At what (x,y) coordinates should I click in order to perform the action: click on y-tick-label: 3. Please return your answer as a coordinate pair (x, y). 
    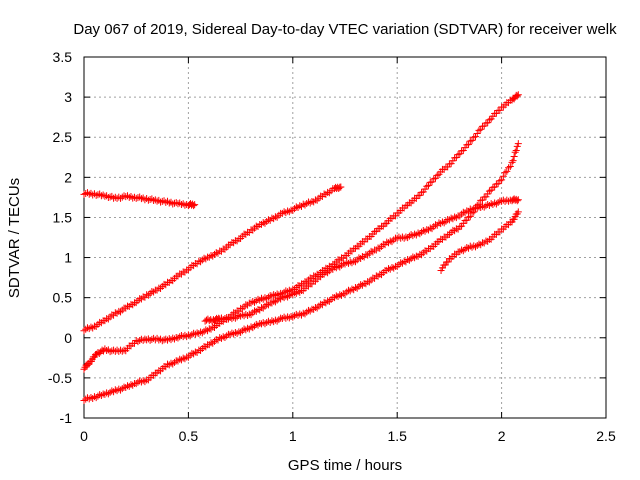
    Looking at the image, I should click on (68, 97).